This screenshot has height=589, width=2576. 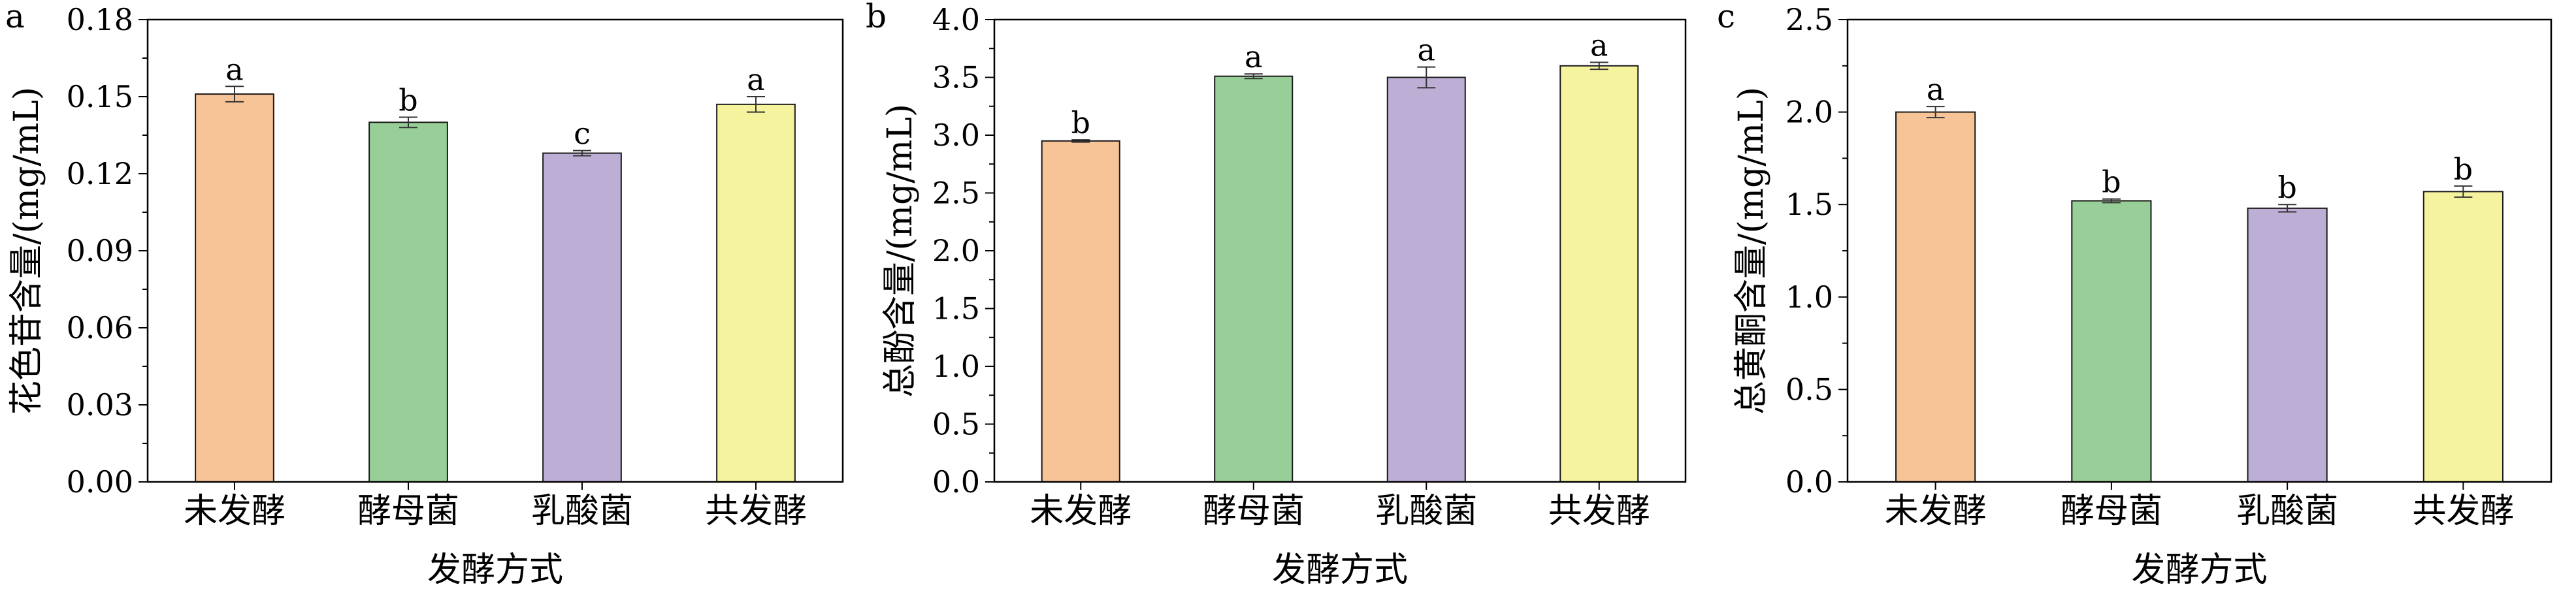 What do you see at coordinates (100, 173) in the screenshot?
I see `y-tick-label: 0.12` at bounding box center [100, 173].